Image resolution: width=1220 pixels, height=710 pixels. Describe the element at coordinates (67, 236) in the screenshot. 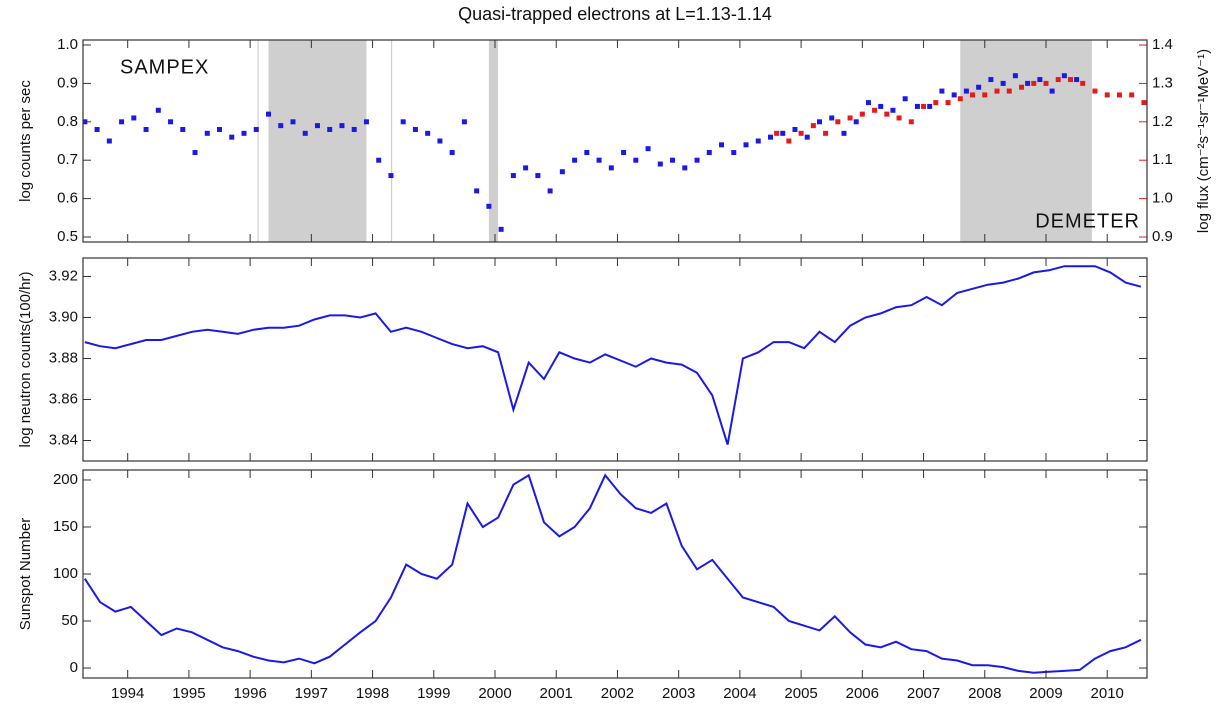

I see `y-tick-label: 0.5` at that location.